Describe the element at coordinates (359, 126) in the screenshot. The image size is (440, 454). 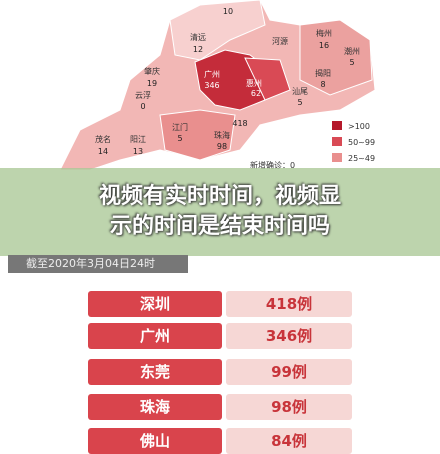
I see `legend-label: >100` at that location.